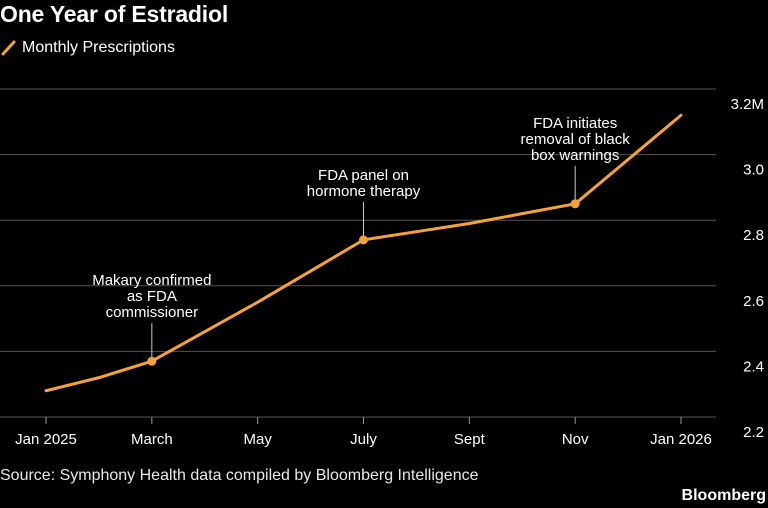 The height and width of the screenshot is (508, 768). I want to click on x-tick-label: March, so click(152, 439).